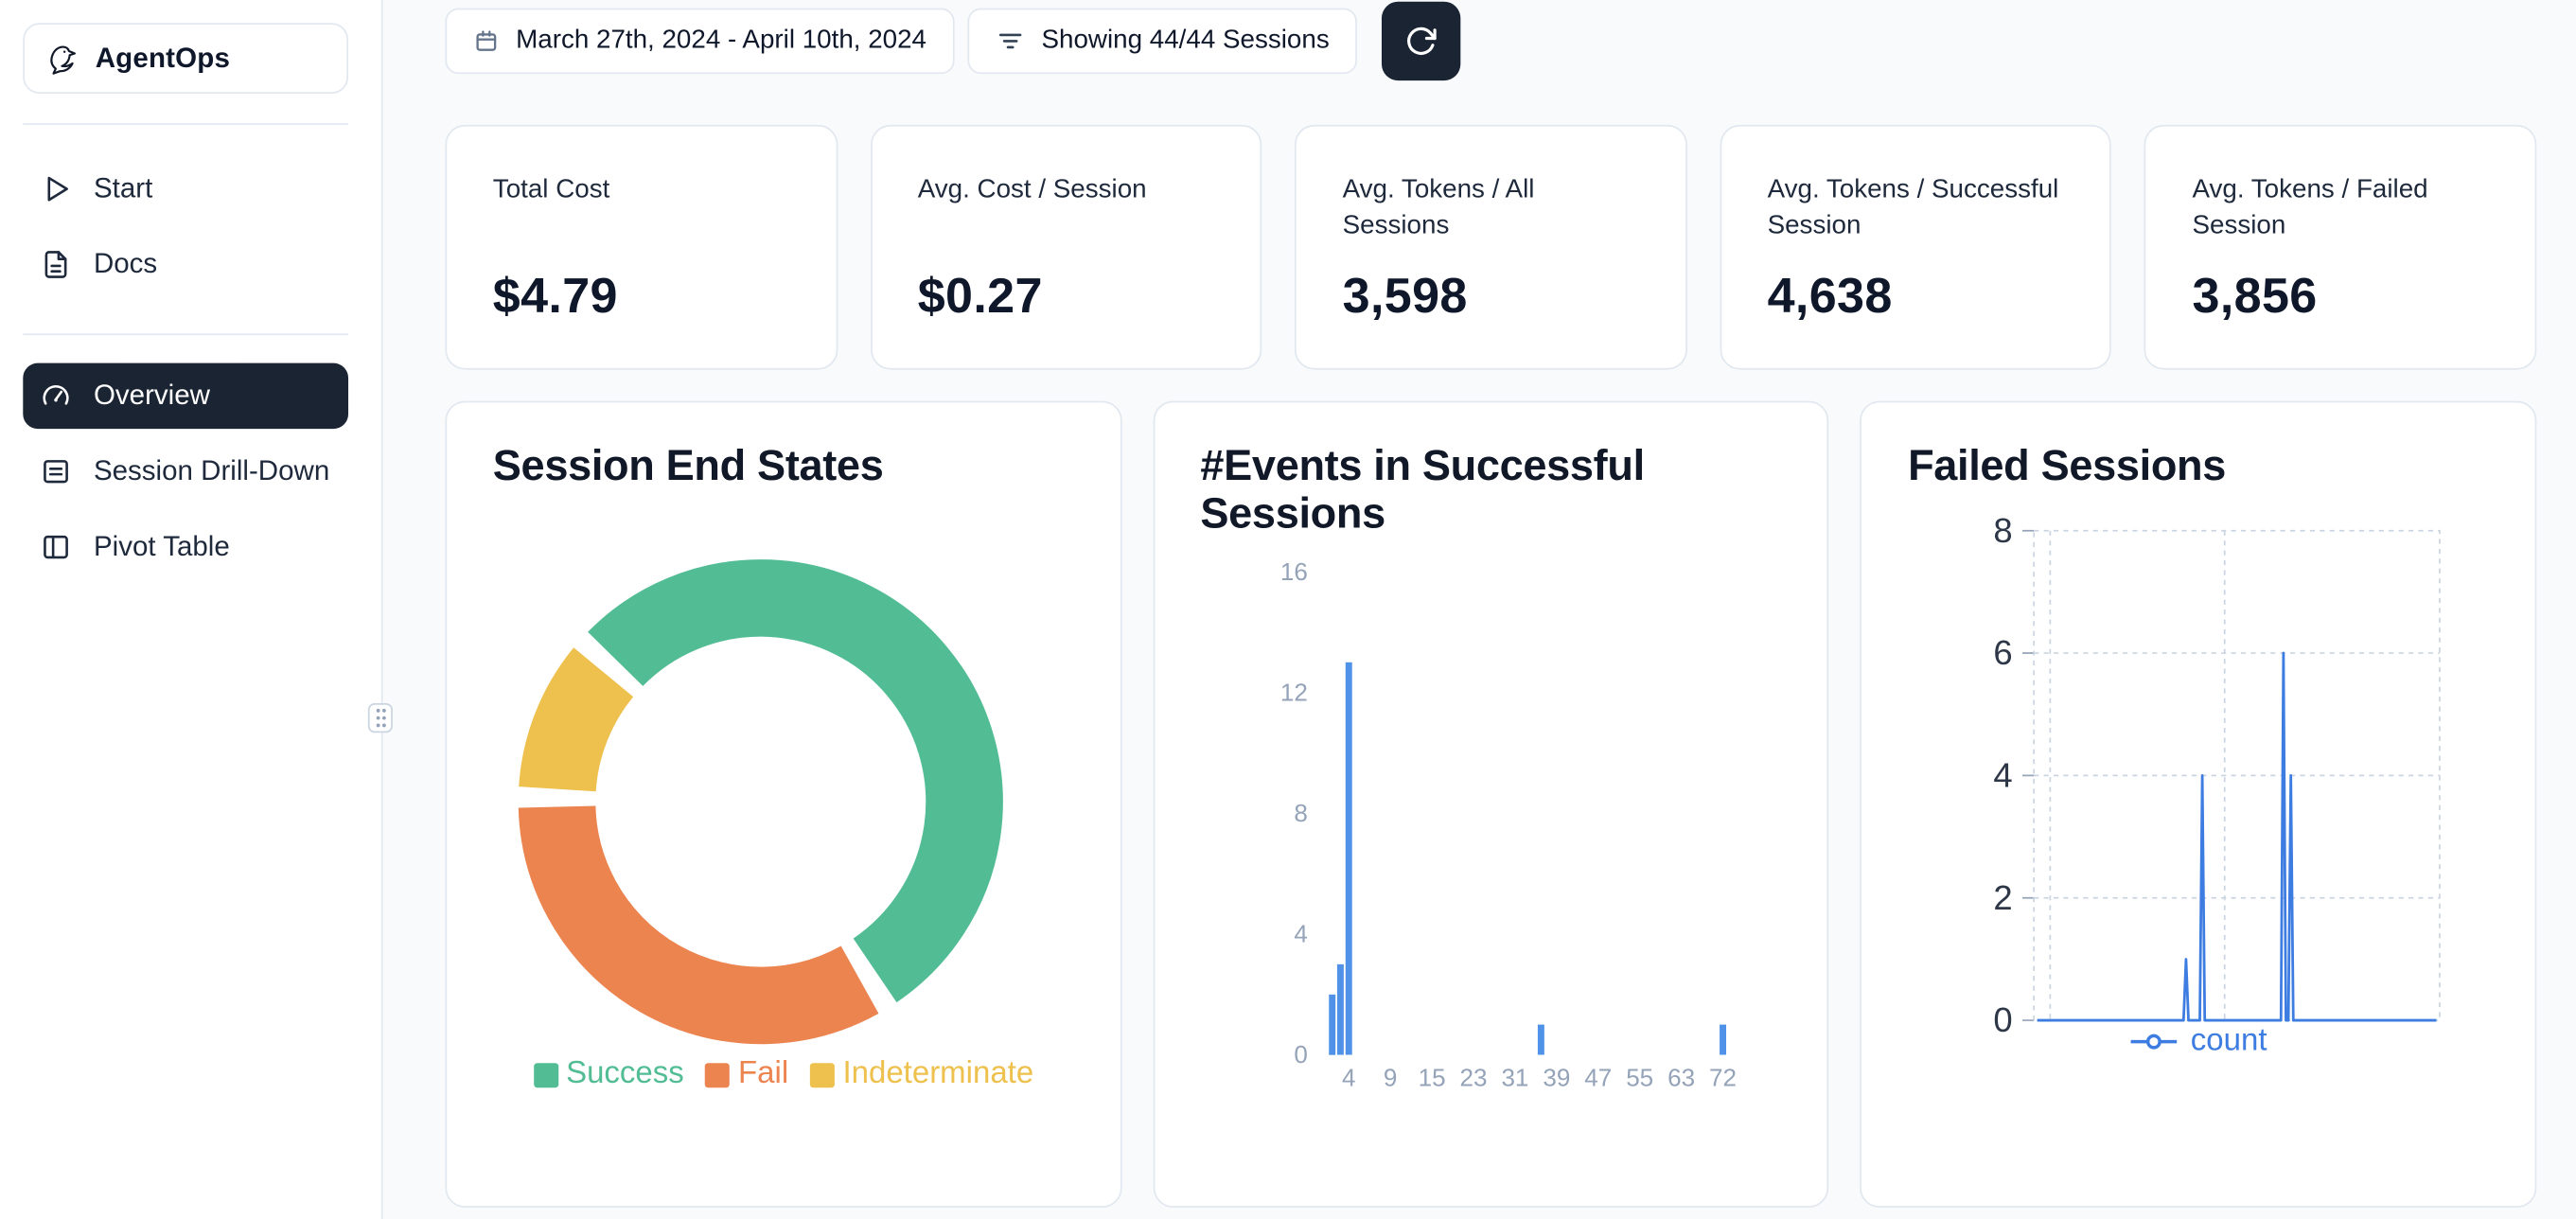  I want to click on sidebar-resize-handle, so click(380, 718).